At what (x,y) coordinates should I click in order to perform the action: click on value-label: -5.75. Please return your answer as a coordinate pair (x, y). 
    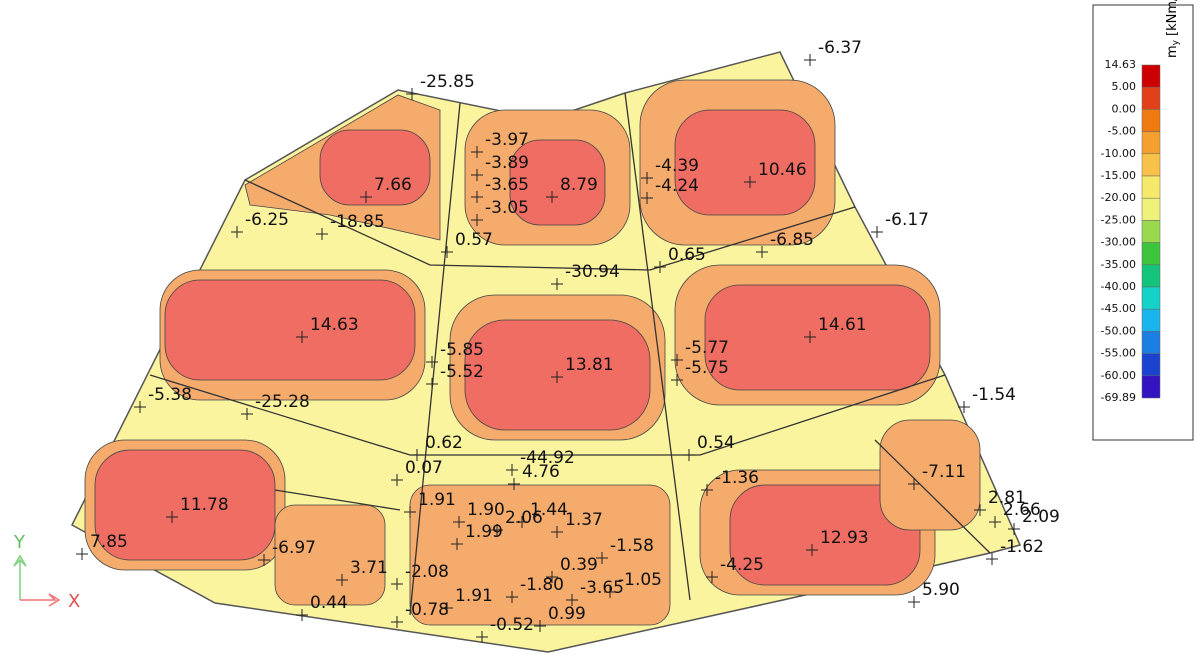
    Looking at the image, I should click on (707, 368).